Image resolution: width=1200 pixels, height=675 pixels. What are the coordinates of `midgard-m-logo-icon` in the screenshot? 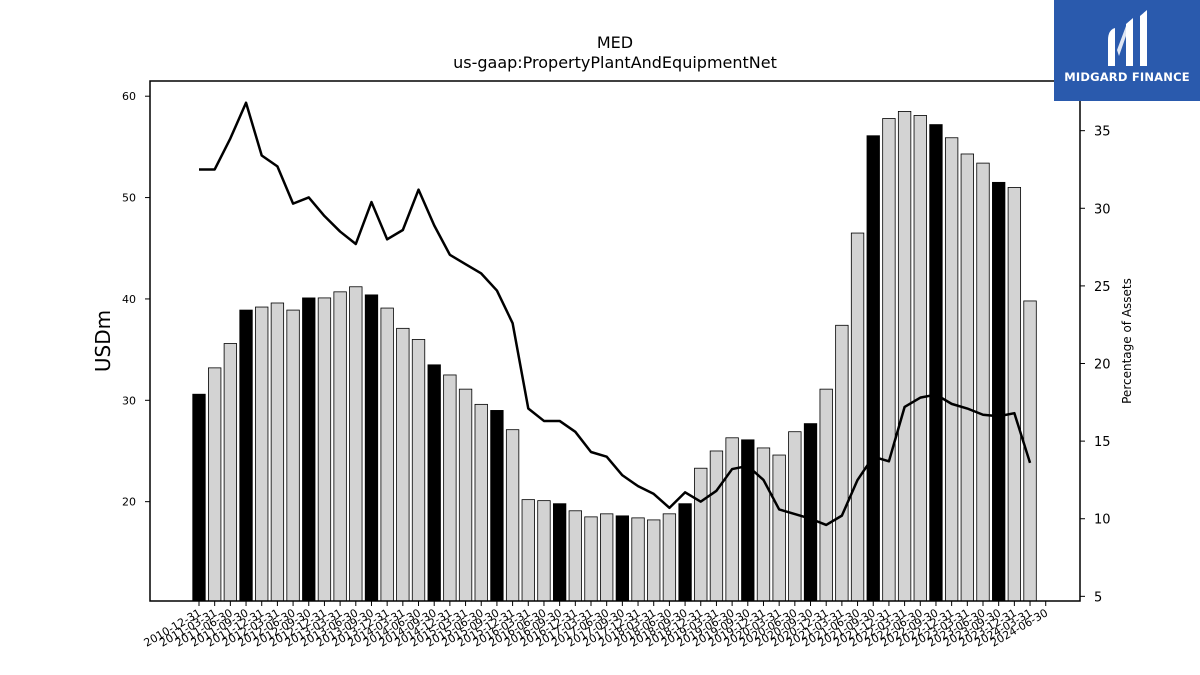 It's located at (1127, 38).